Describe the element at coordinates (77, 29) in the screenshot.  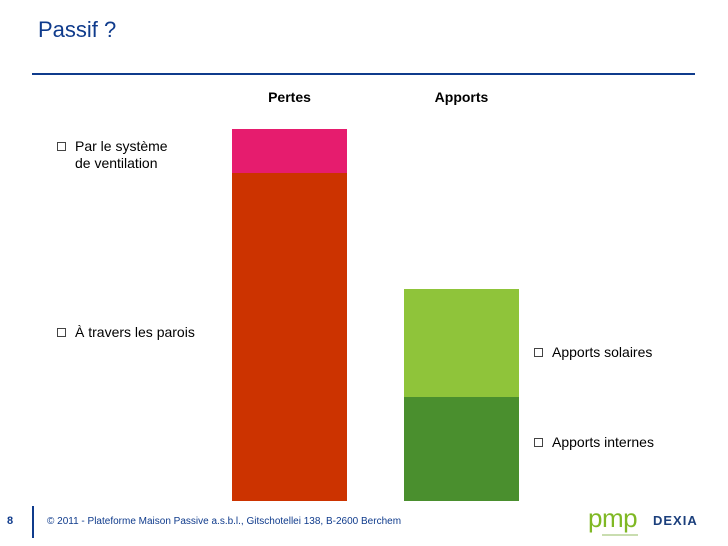
I see `slide-title: Passif ?` at that location.